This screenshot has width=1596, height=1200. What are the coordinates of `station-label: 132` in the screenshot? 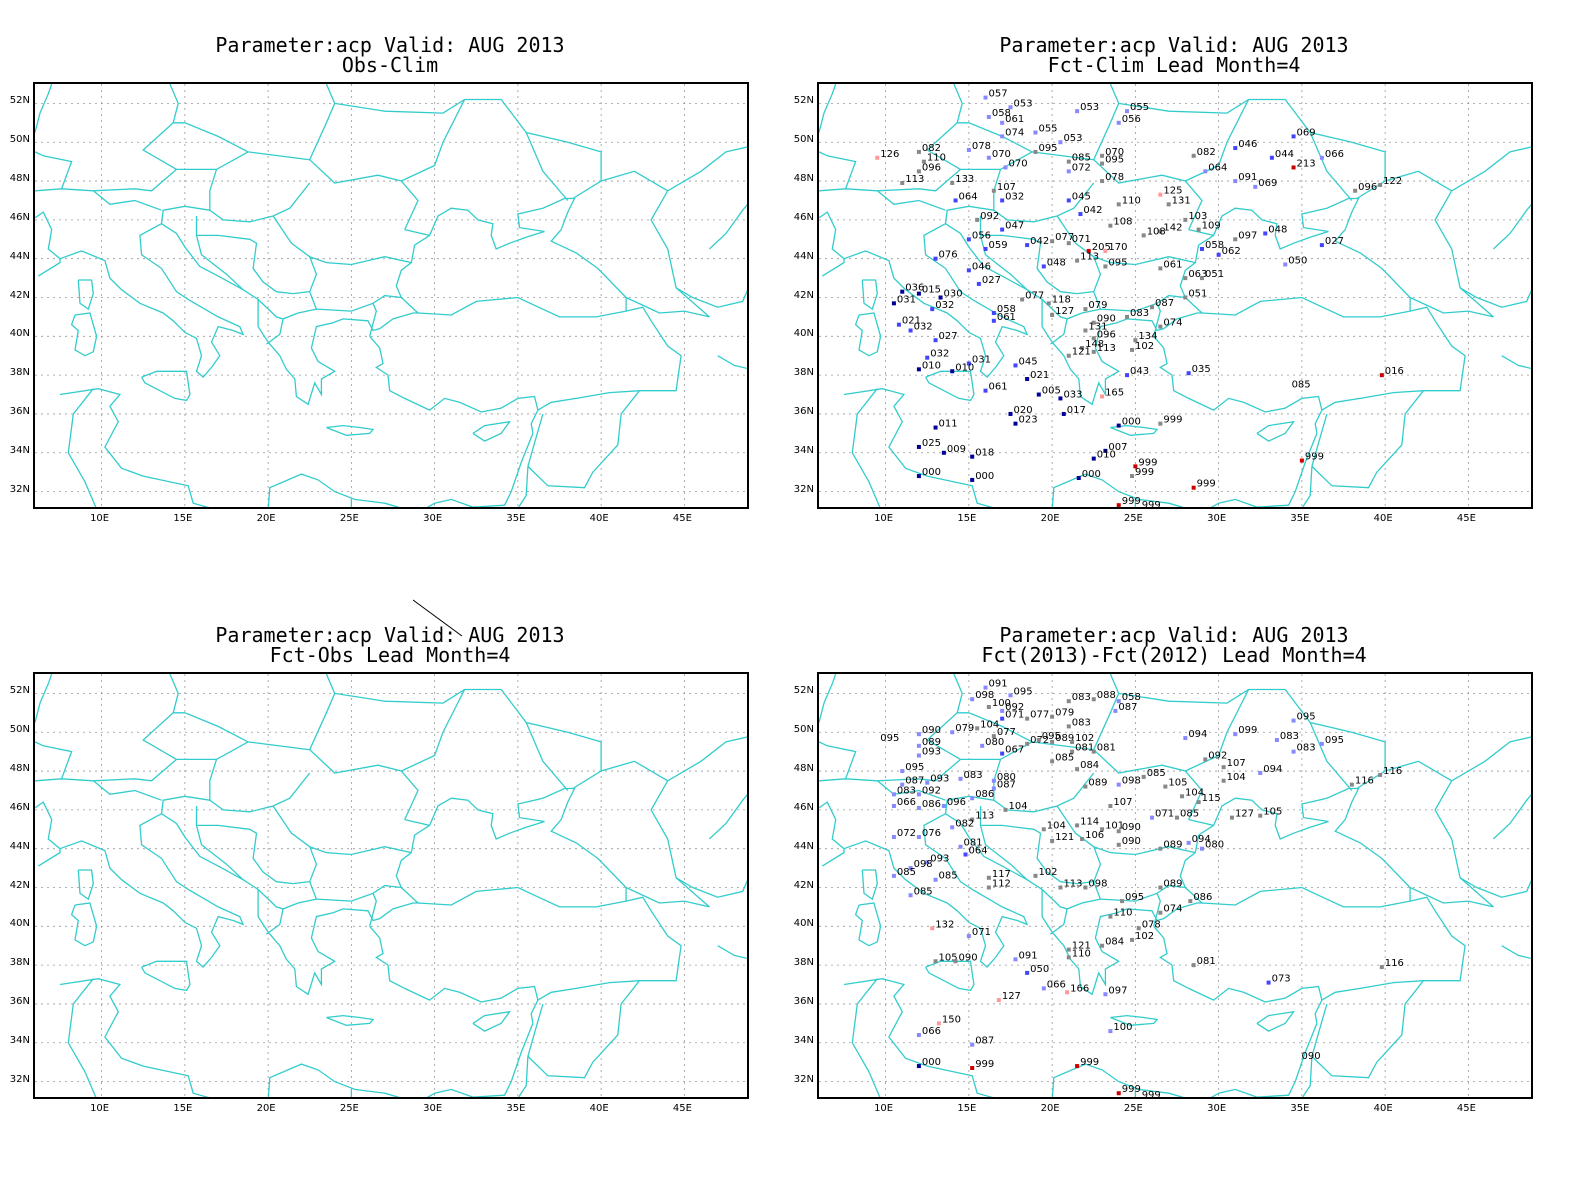 It's located at (944, 924).